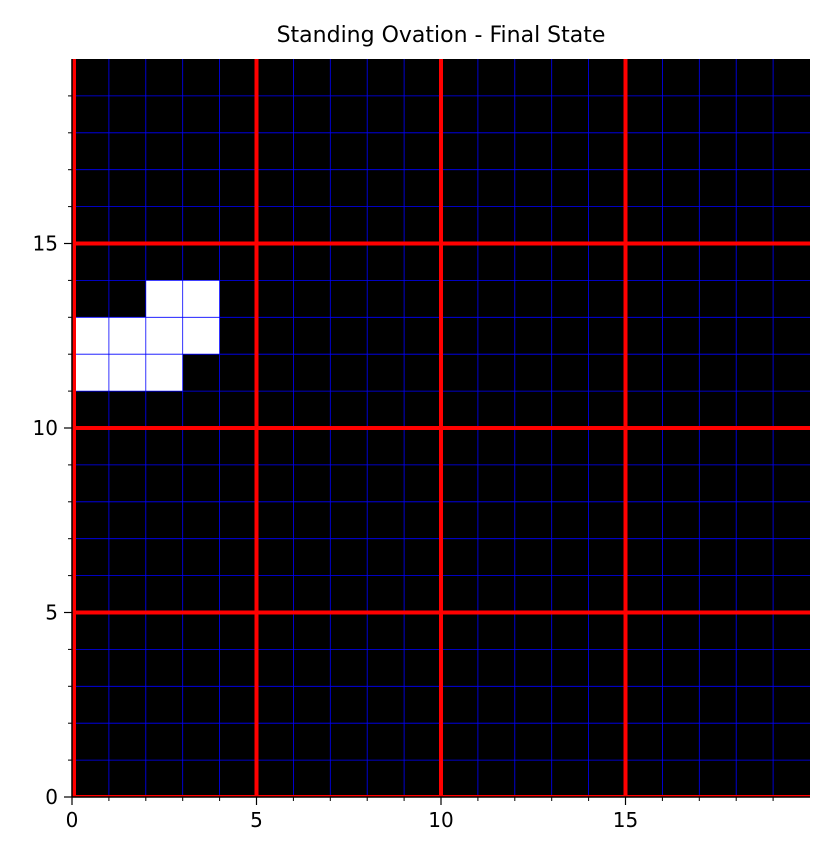 The image size is (830, 866). What do you see at coordinates (51, 613) in the screenshot?
I see `y-tick-label: 5` at bounding box center [51, 613].